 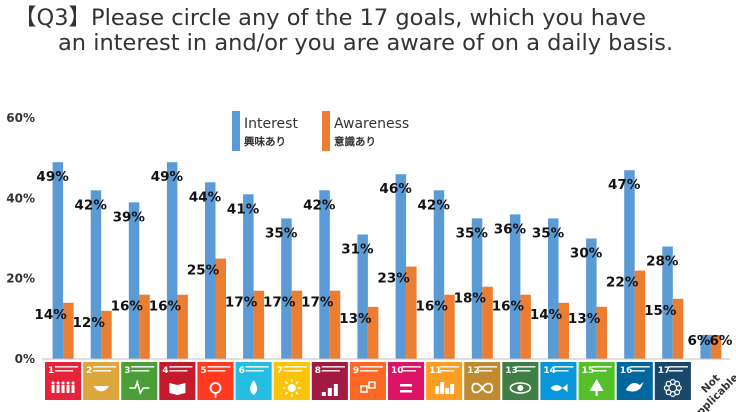 I want to click on rings-icon, so click(x=672, y=388).